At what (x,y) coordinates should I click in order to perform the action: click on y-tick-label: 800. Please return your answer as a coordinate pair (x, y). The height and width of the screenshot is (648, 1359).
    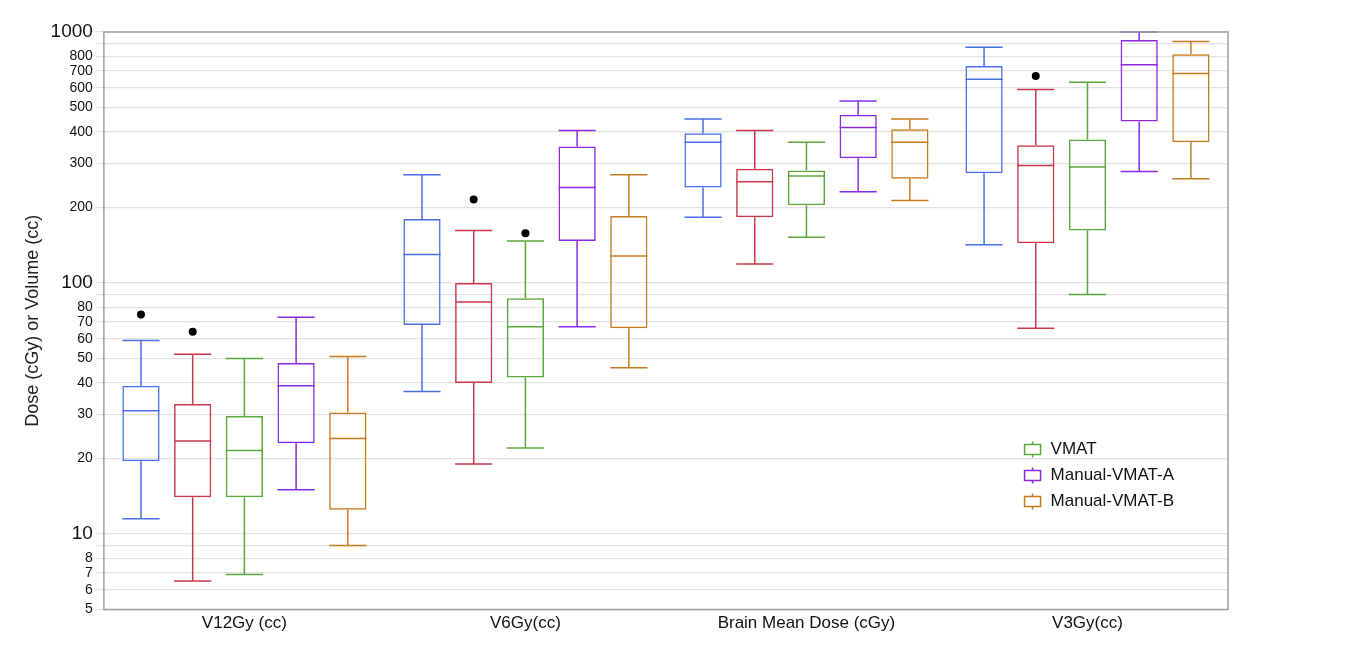
    Looking at the image, I should click on (81, 55).